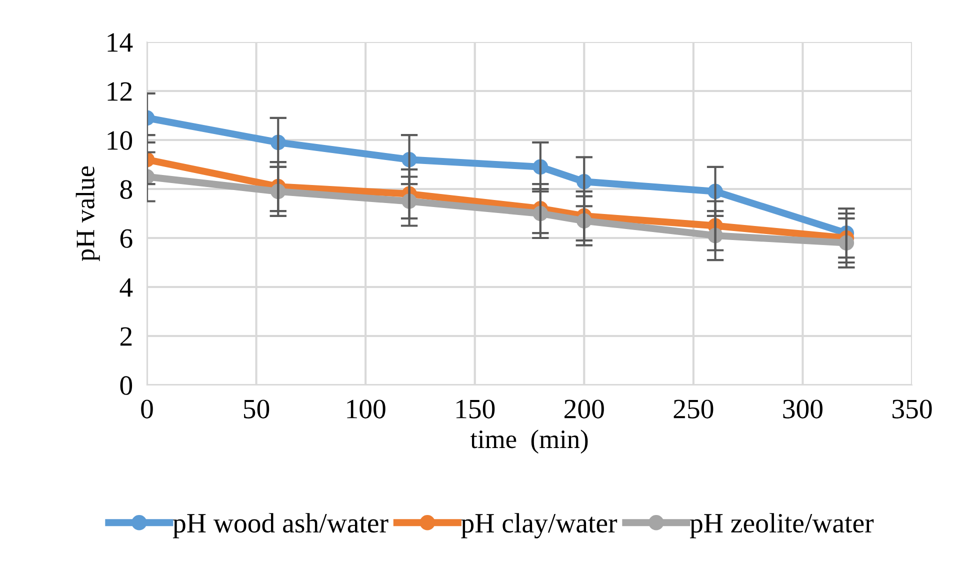  I want to click on legend-label: pH wood ash/water, so click(280, 525).